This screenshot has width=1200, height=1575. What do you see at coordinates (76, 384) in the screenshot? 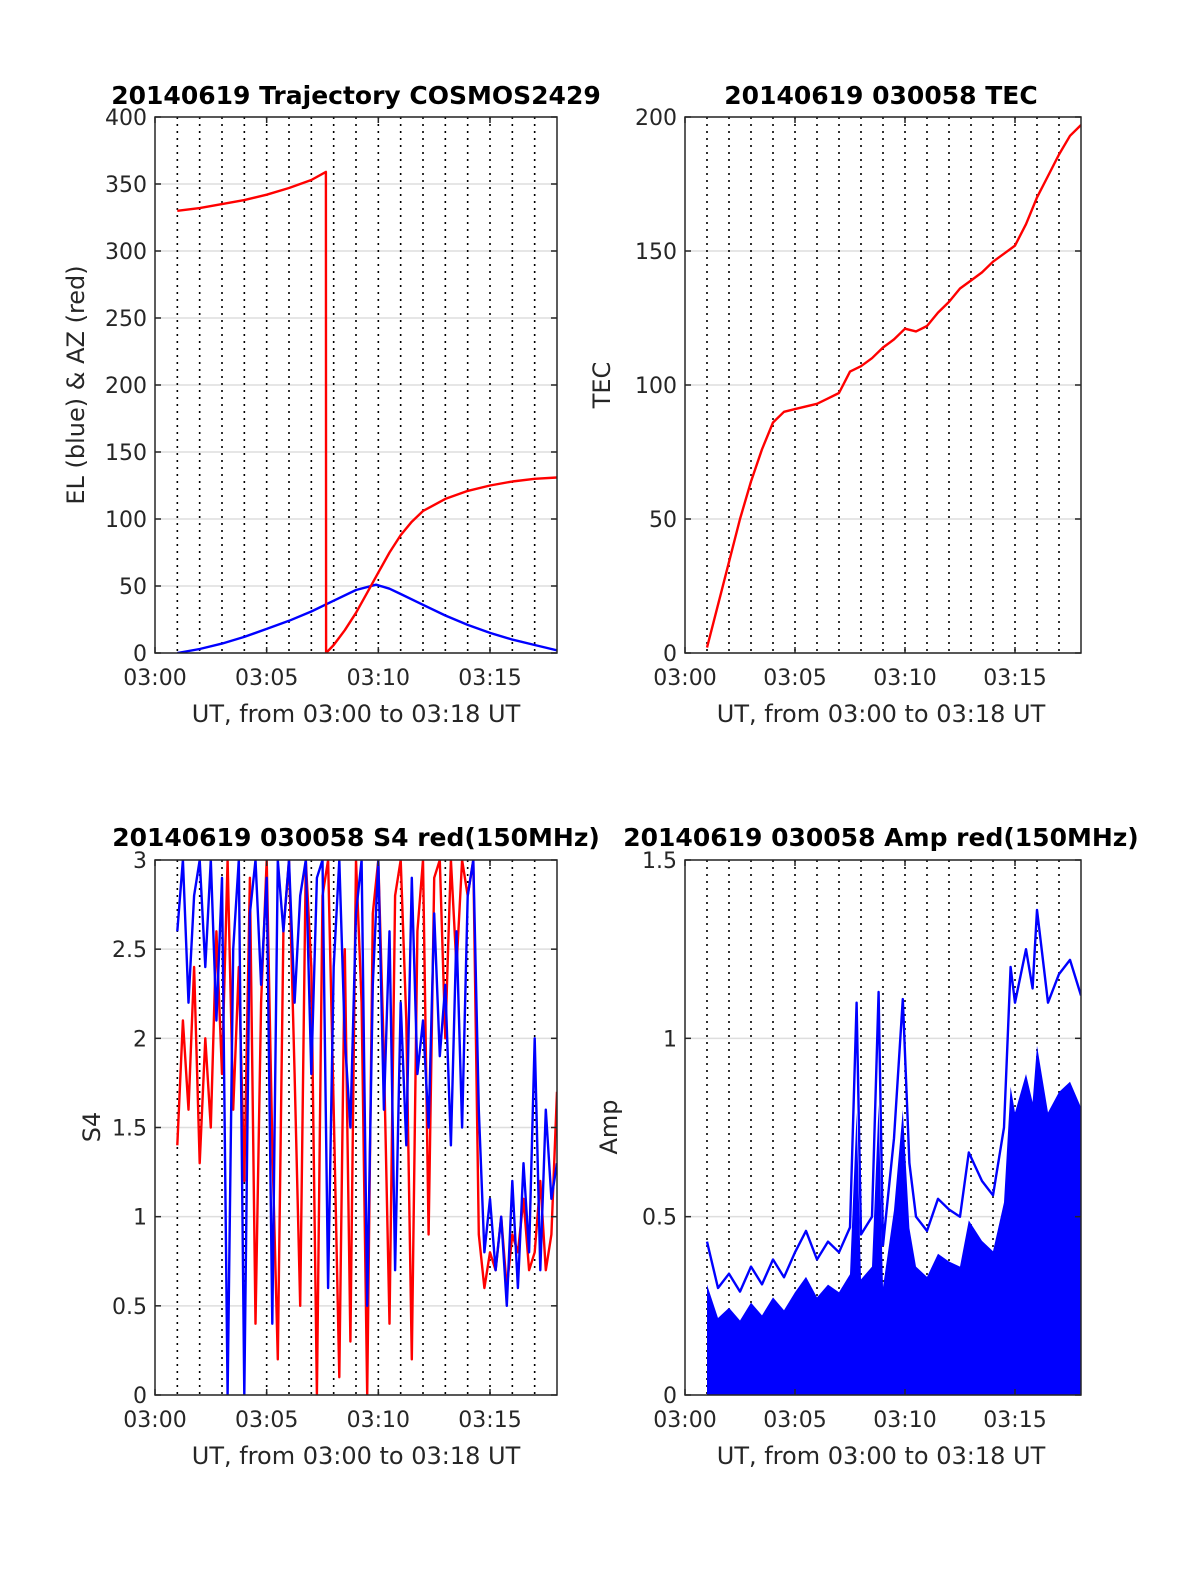
I see `trajectory-ylabel: EL (blue) & AZ (red)` at bounding box center [76, 384].